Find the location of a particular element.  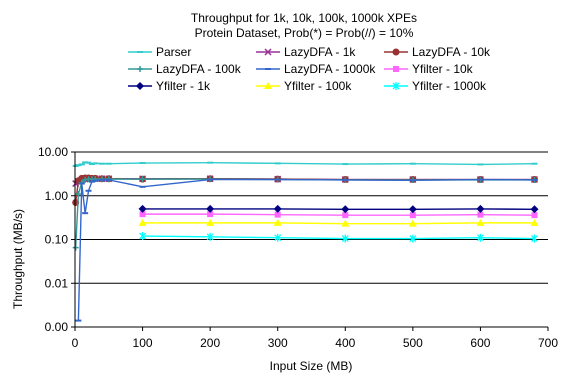

series-yfilter-100k is located at coordinates (338, 222).